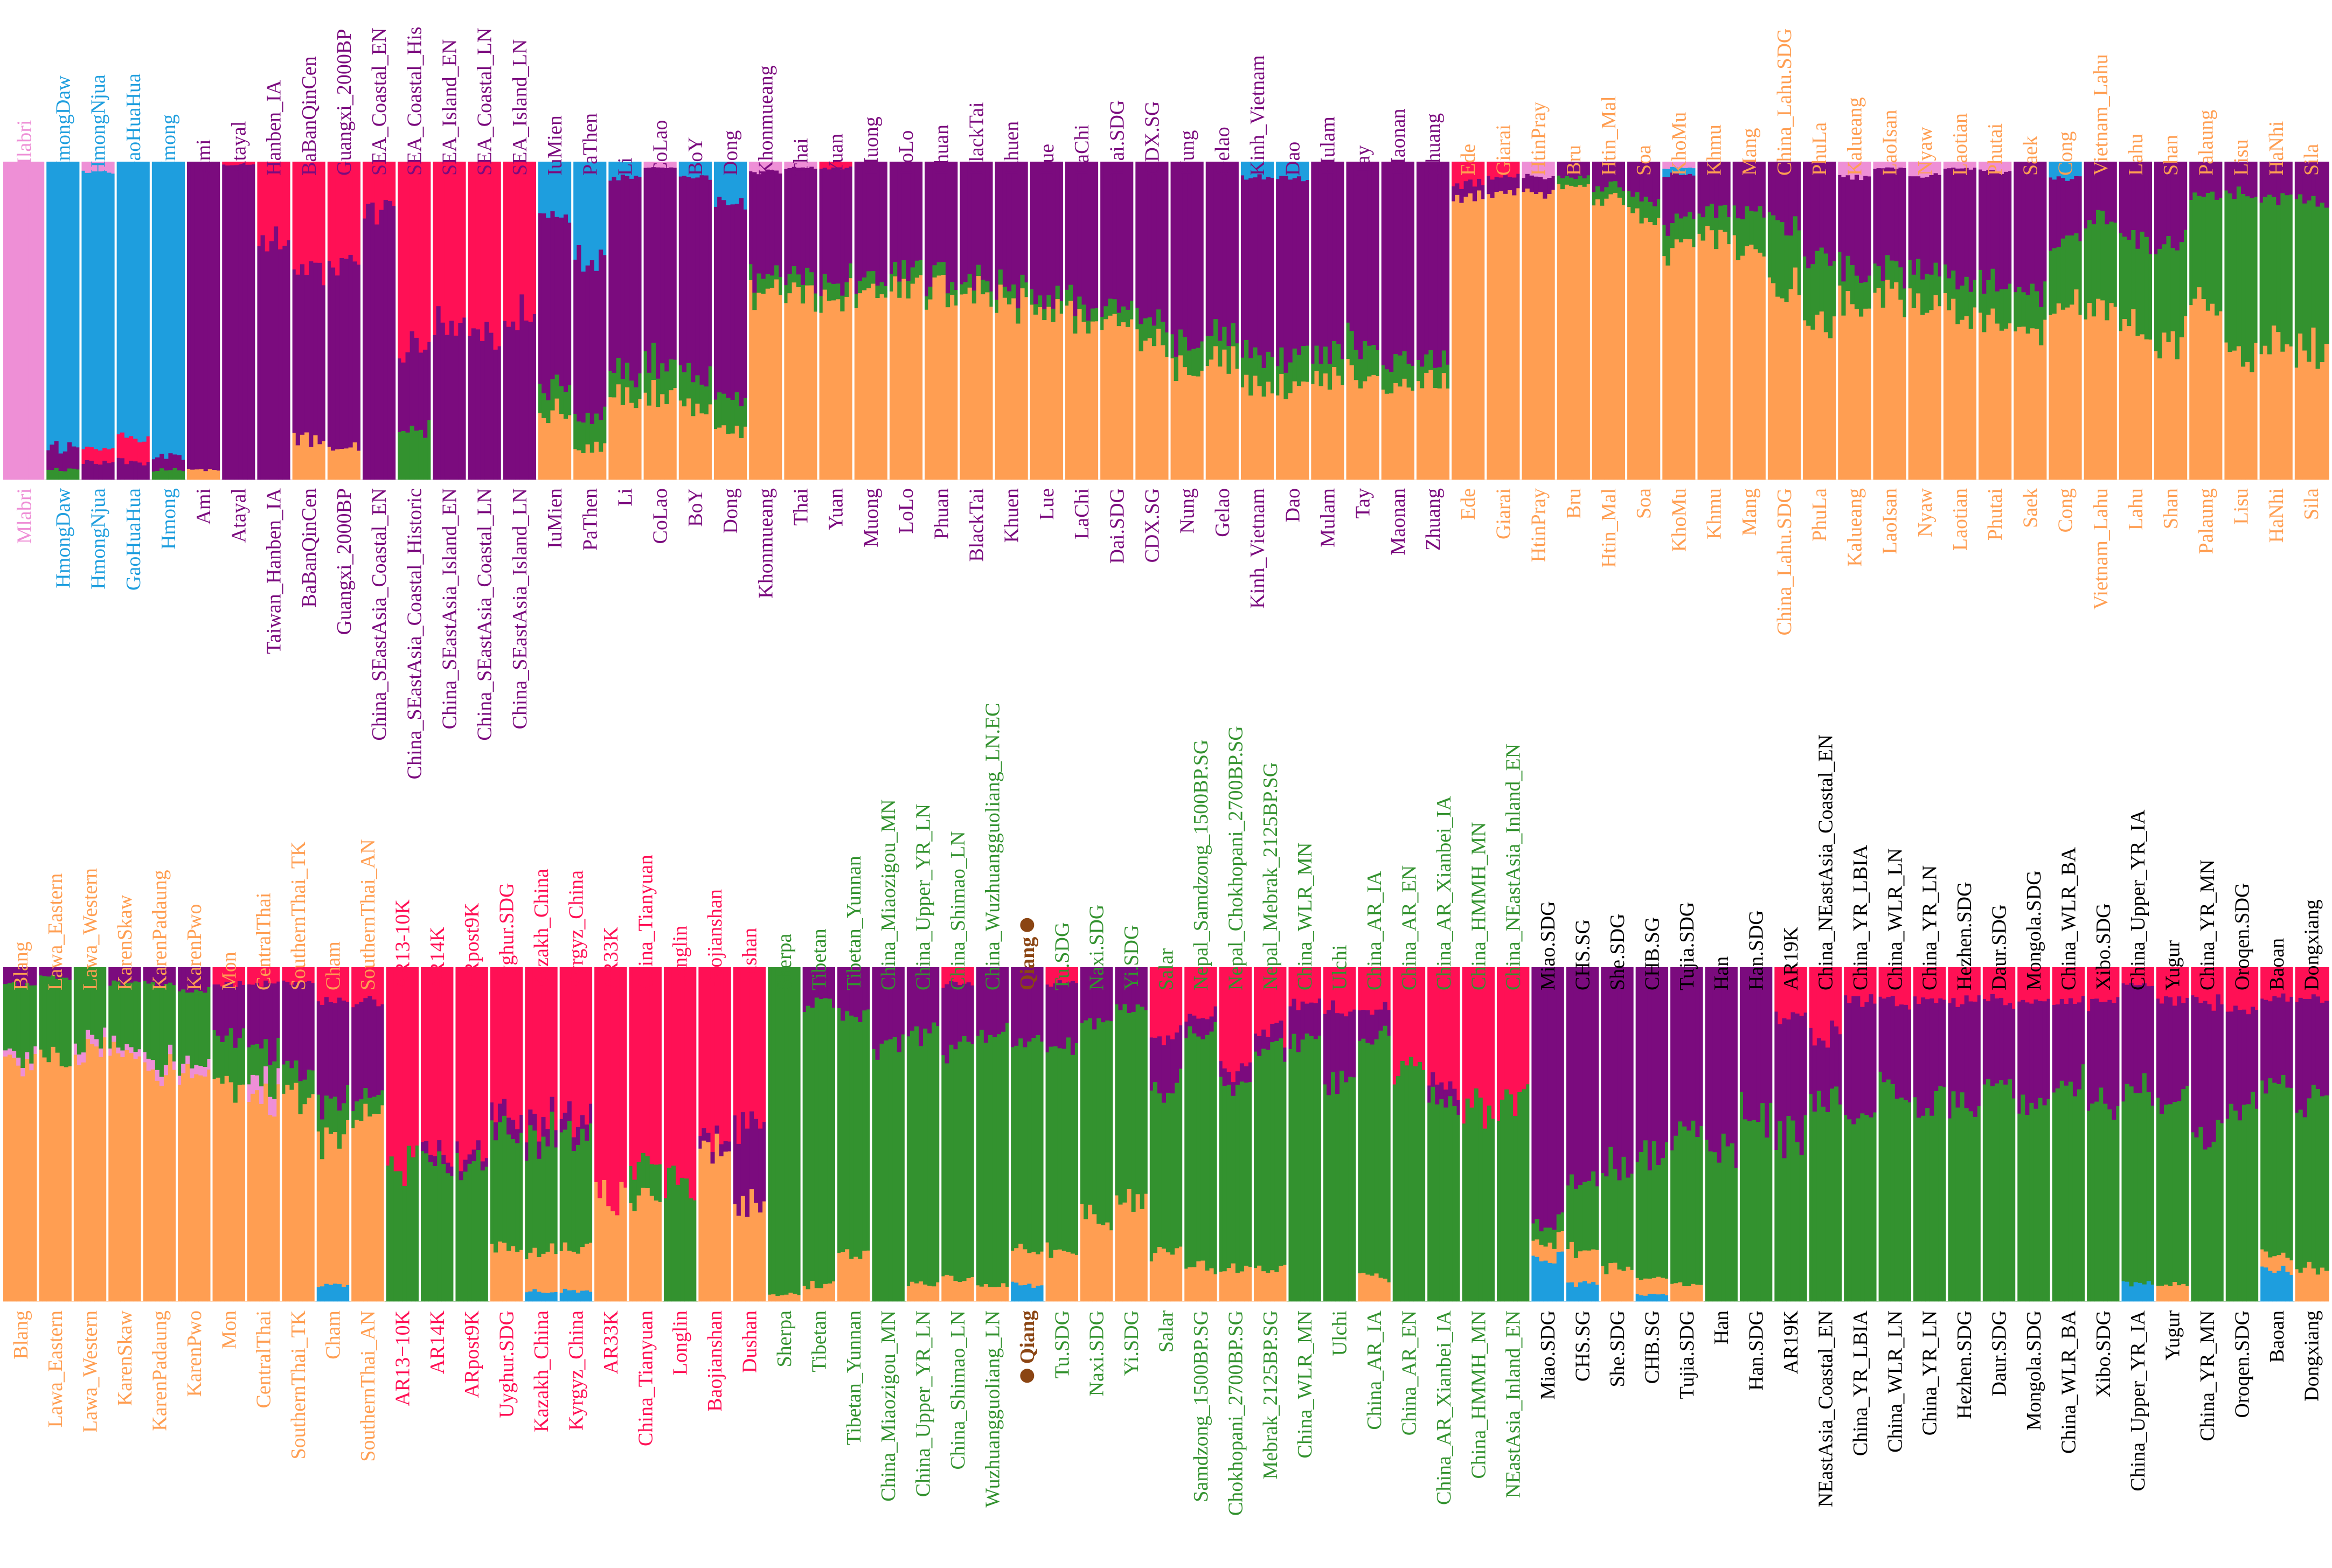 This screenshot has height=1568, width=2332. I want to click on population-arpost9k, so click(472, 1134).